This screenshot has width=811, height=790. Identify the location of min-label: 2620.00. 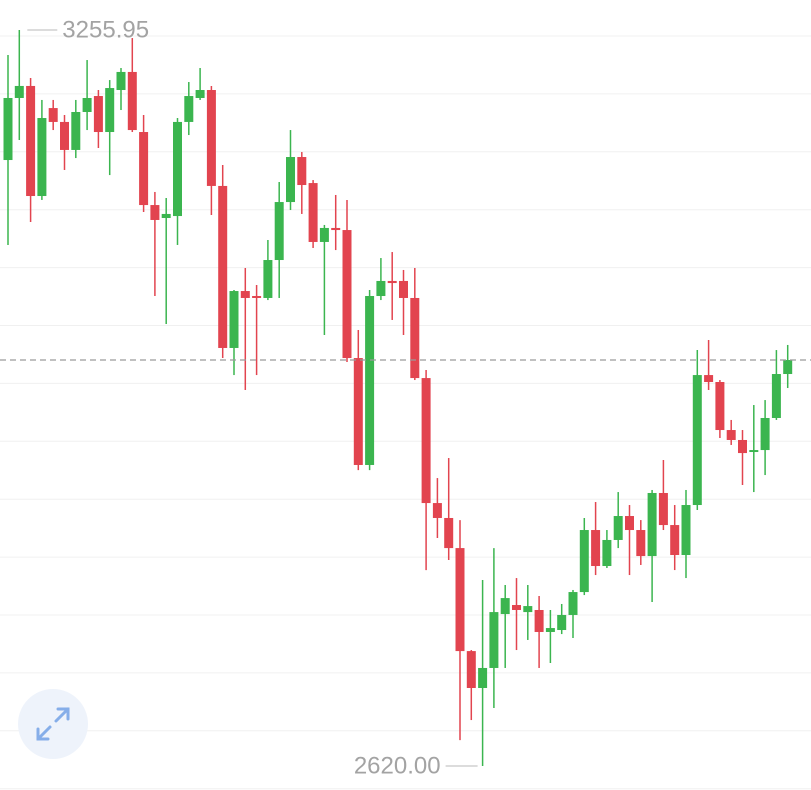
(397, 765).